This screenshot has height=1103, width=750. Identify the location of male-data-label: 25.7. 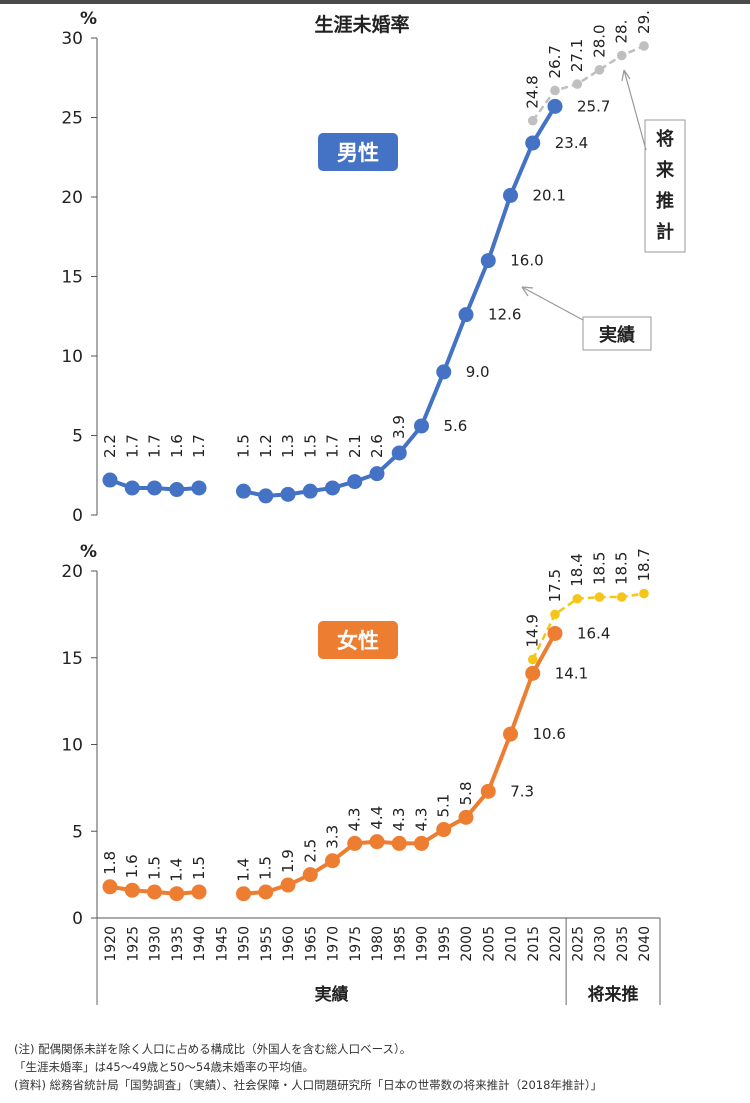
(593, 106).